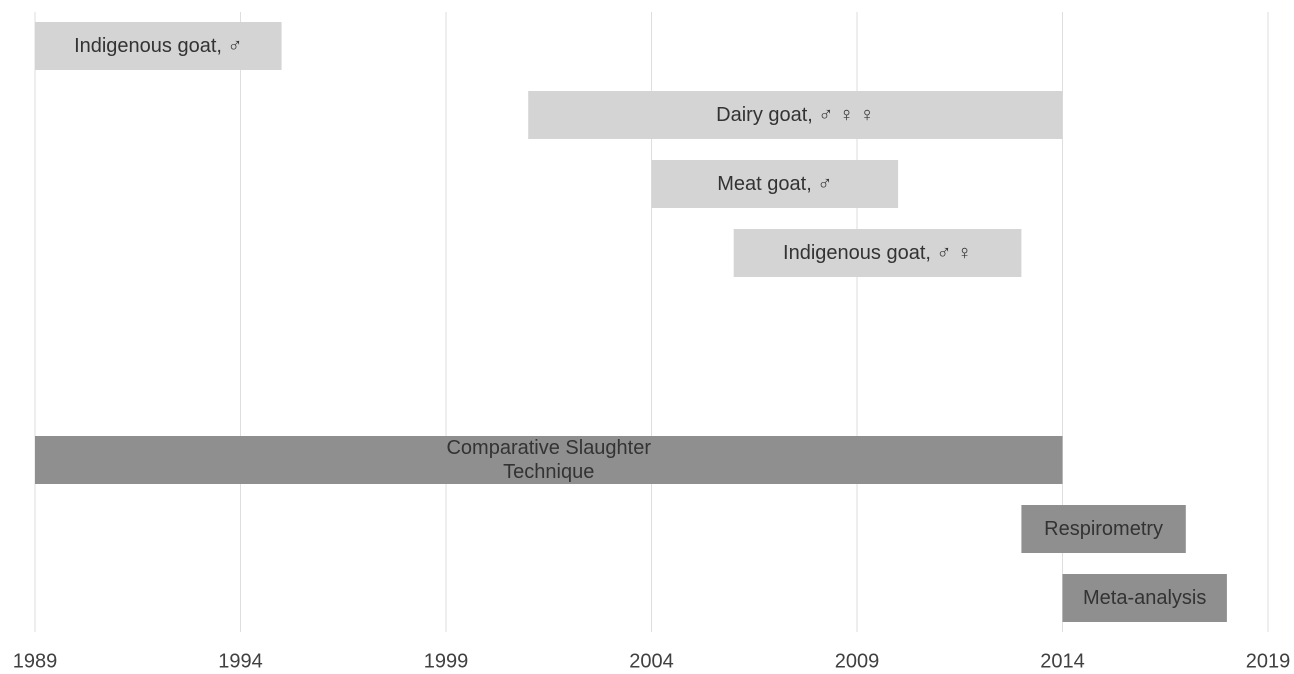  Describe the element at coordinates (1062, 661) in the screenshot. I see `x-tick-label: 2014` at that location.